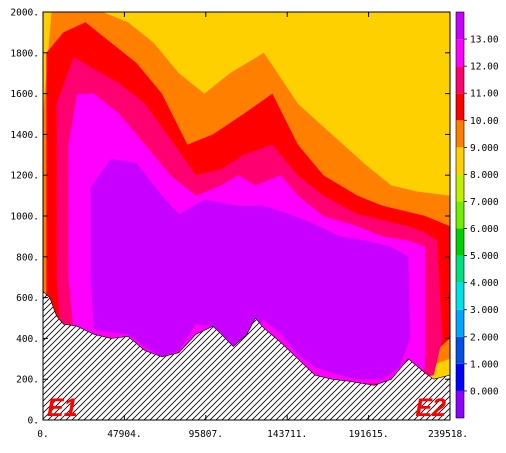  Describe the element at coordinates (24, 94) in the screenshot. I see `y-tick-label: 1600.` at that location.